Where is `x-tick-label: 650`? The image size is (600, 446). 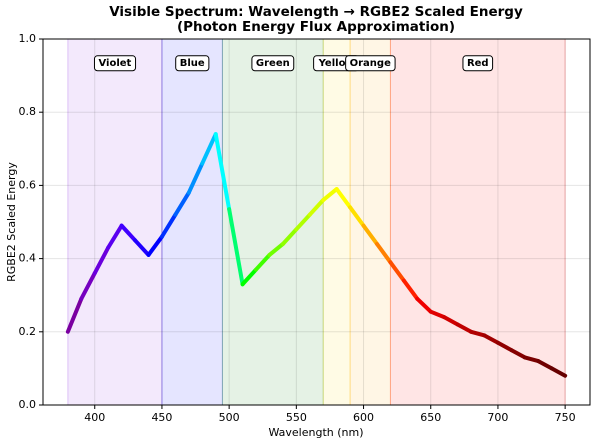
x-tick-label: 650 is located at coordinates (430, 417).